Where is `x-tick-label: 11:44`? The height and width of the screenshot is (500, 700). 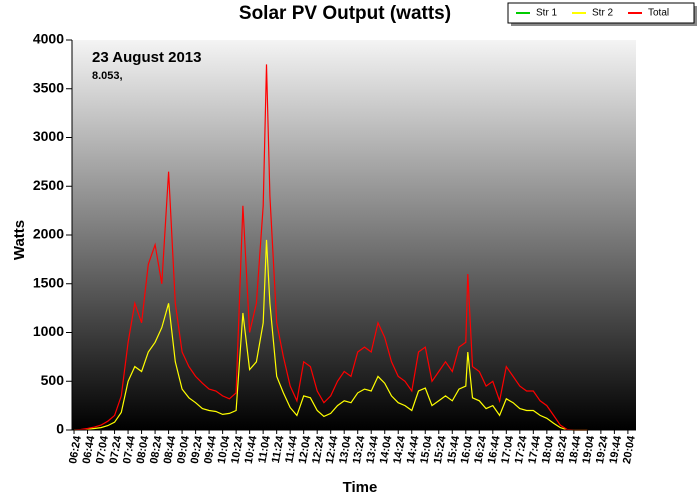 x-tick-label: 11:44 is located at coordinates (291, 449).